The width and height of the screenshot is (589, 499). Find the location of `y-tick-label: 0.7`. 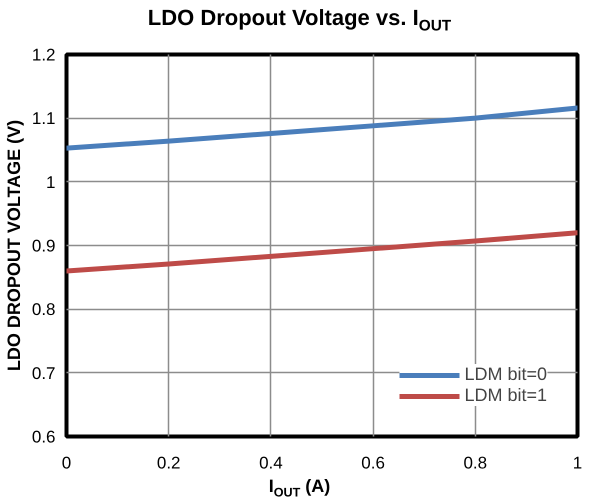

y-tick-label: 0.7 is located at coordinates (44, 373).